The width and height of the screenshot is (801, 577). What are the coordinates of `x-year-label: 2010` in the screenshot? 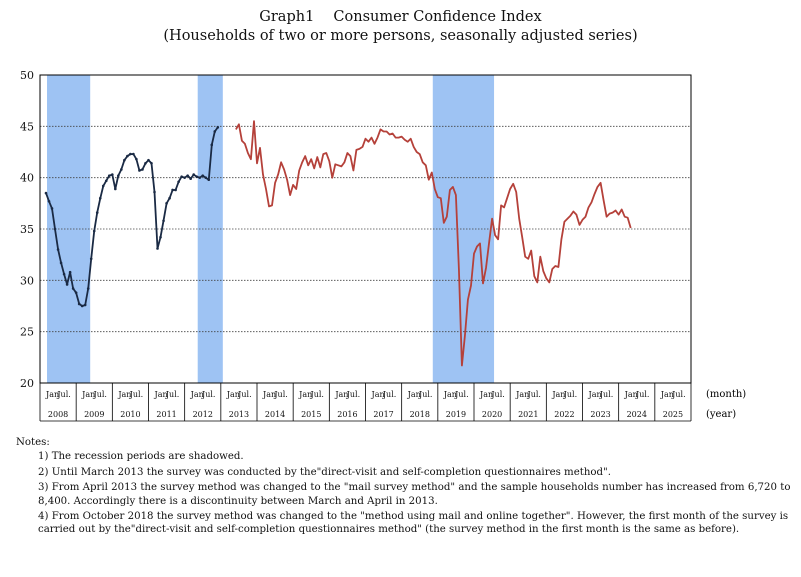 It's located at (130, 414).